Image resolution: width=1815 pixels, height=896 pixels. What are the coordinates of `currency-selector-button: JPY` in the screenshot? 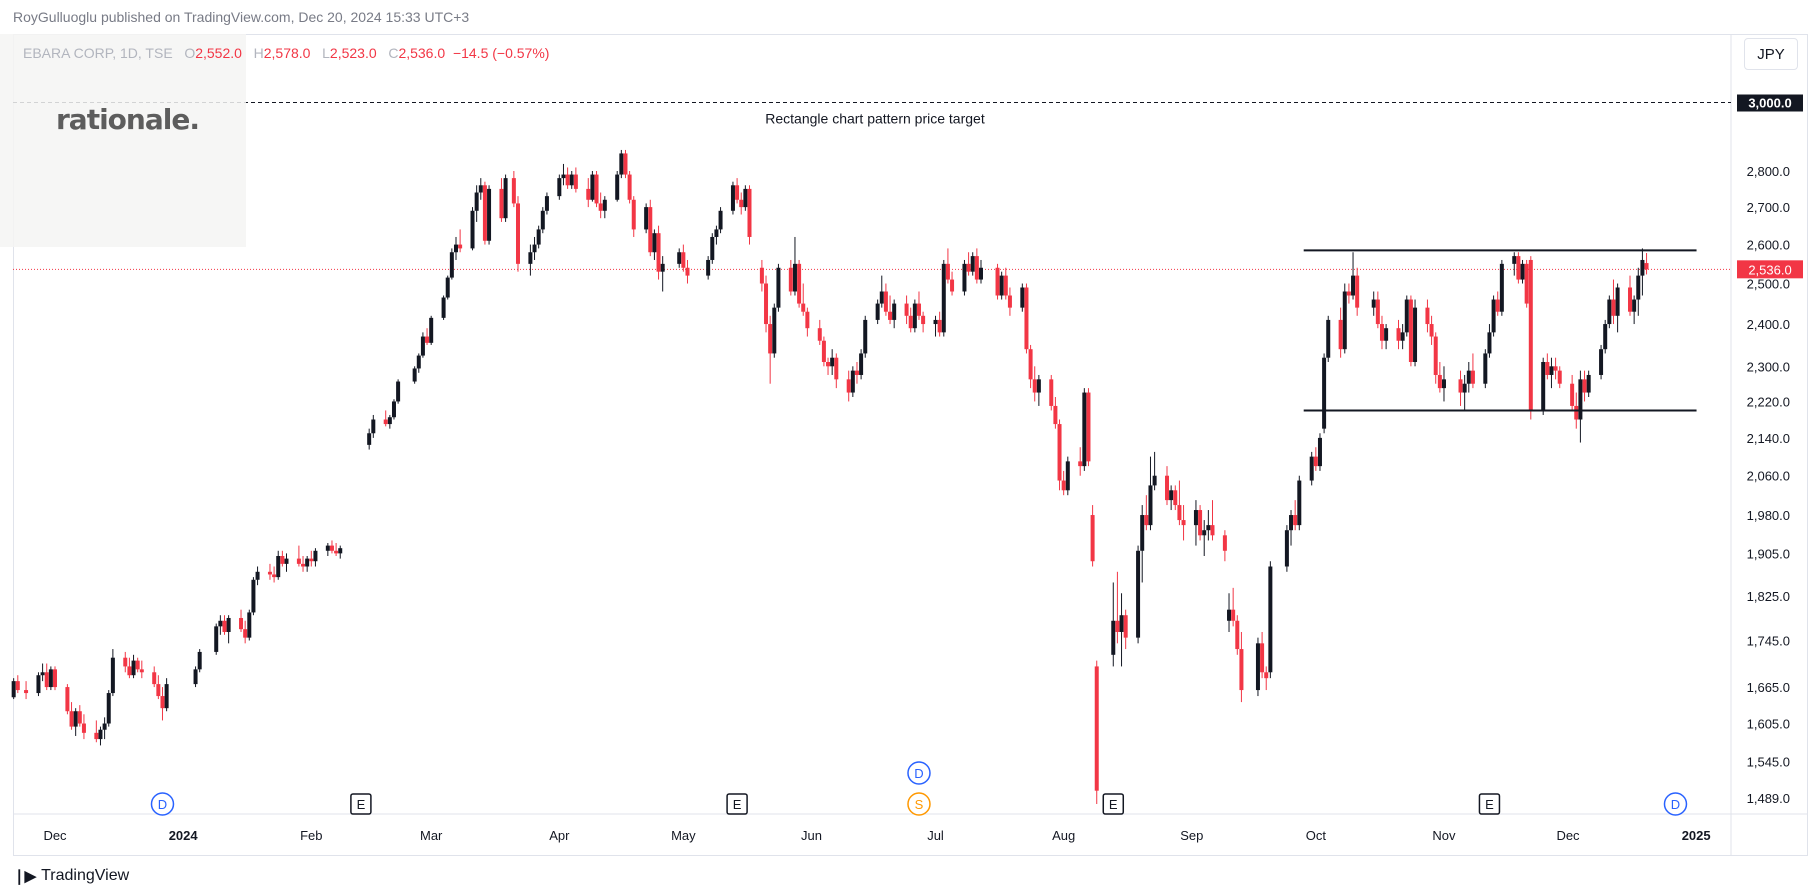 It's located at (1771, 54).